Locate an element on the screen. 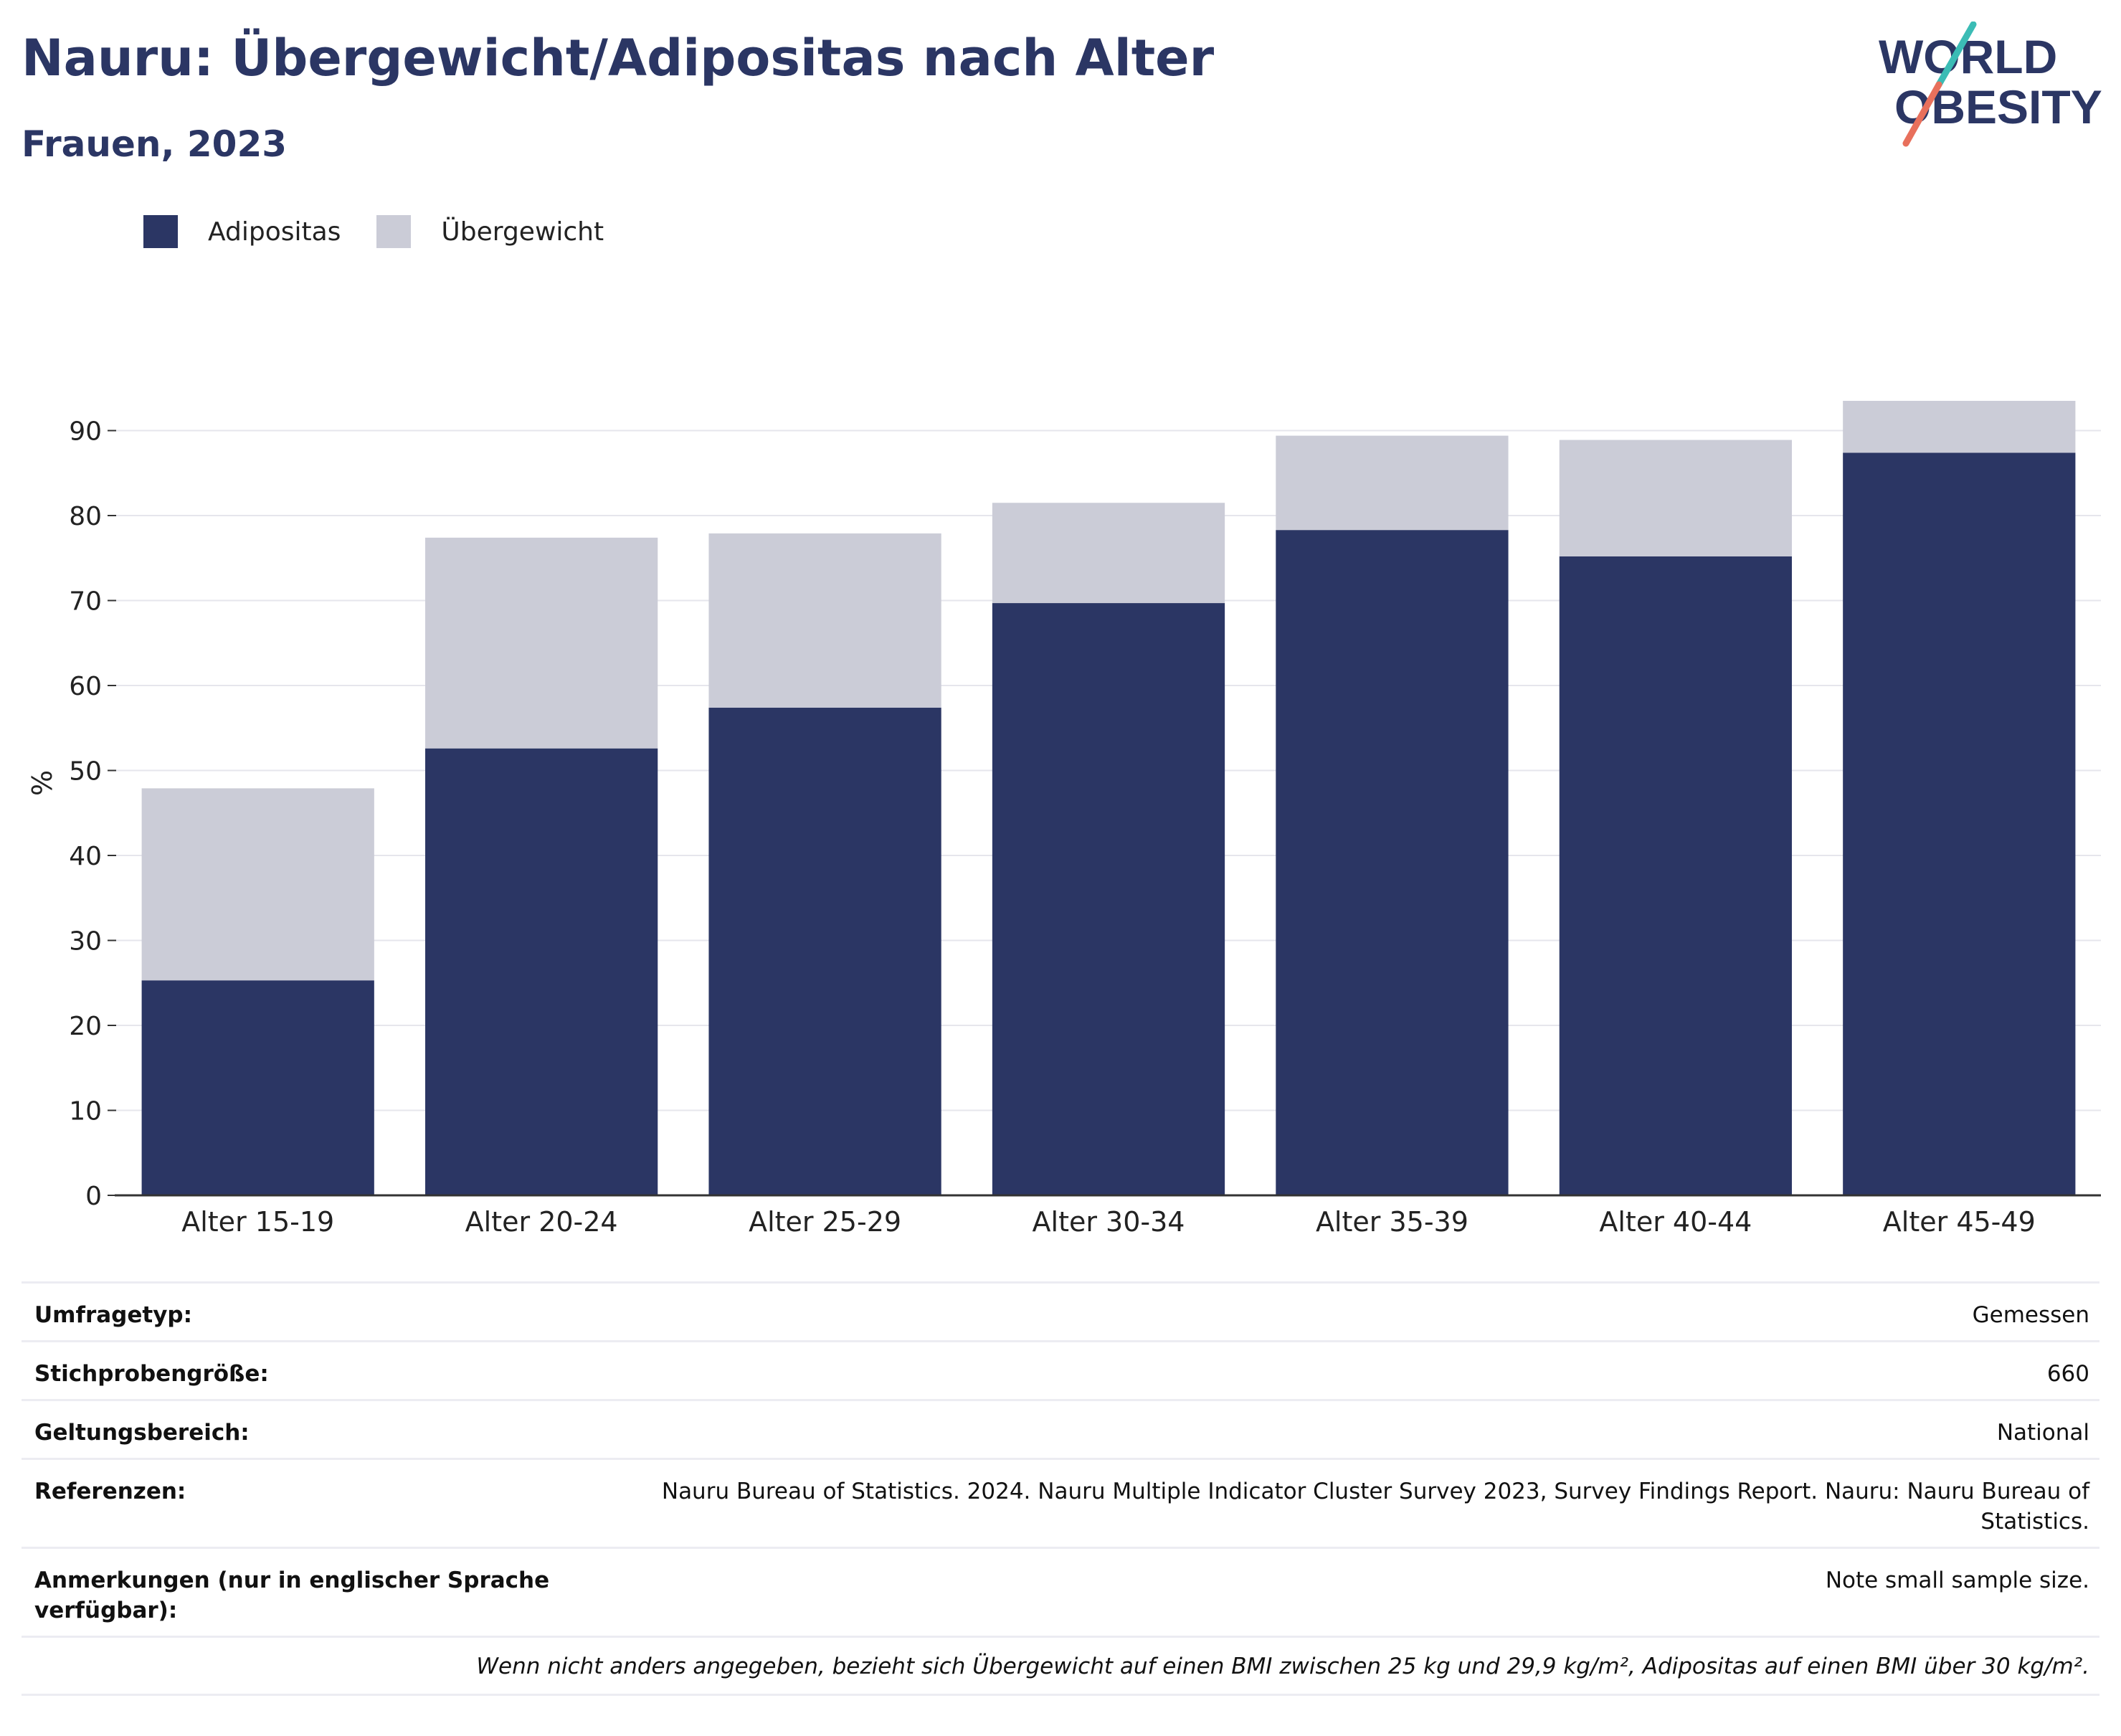 The width and height of the screenshot is (2121, 1736). y-axis-label: % is located at coordinates (42, 783).